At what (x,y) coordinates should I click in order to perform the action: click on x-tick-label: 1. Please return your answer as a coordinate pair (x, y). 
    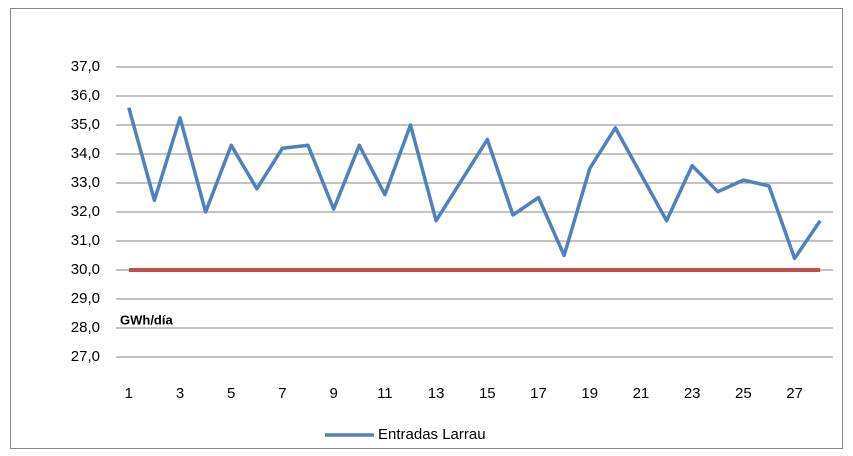
    Looking at the image, I should click on (129, 393).